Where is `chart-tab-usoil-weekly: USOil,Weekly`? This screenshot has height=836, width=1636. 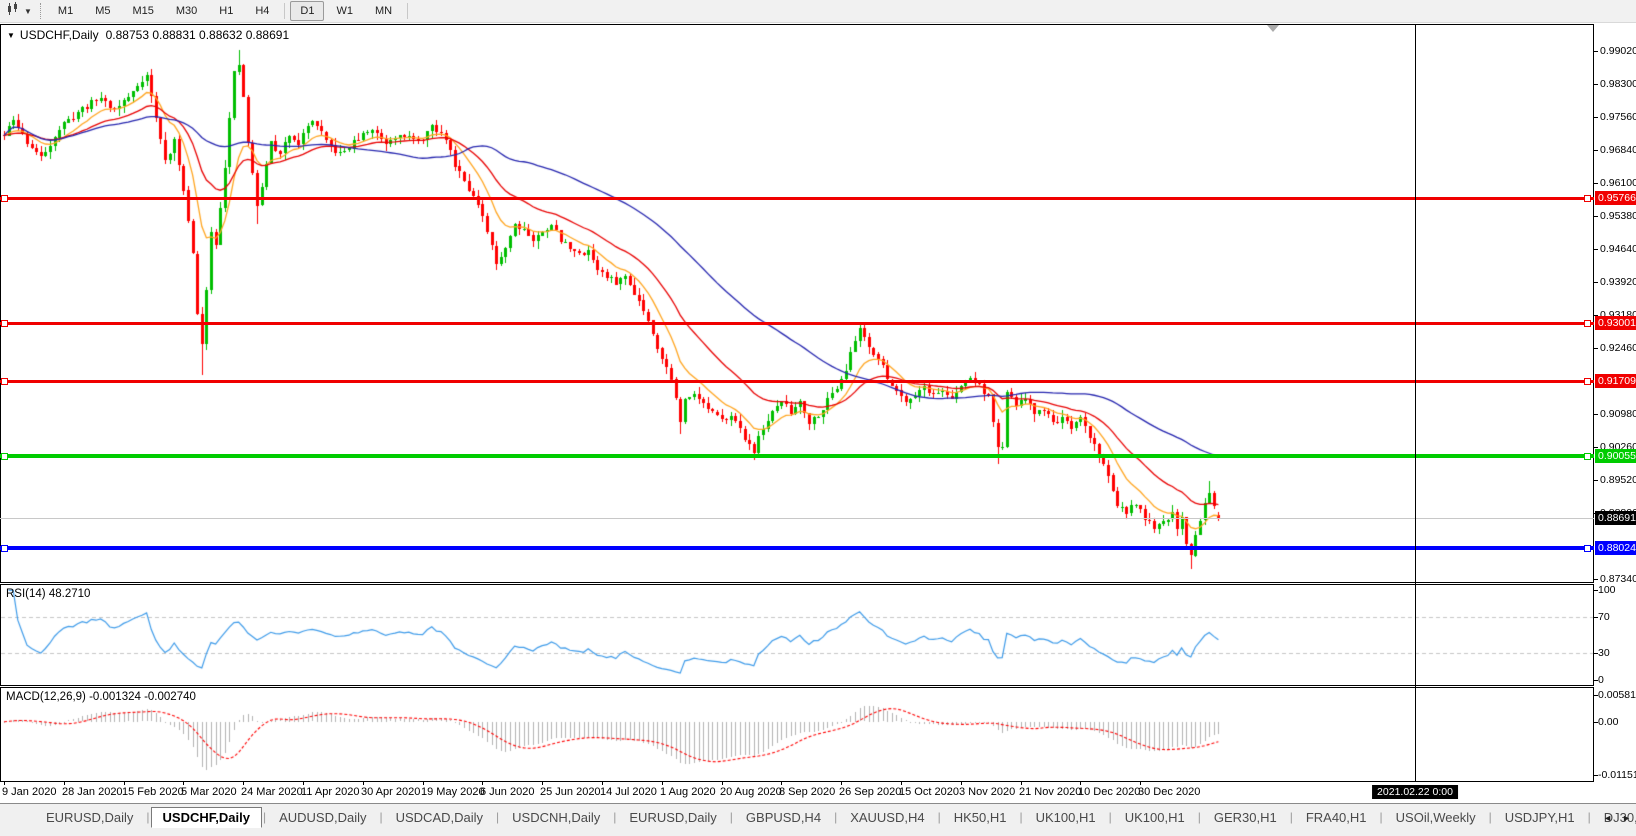 chart-tab-usoil-weekly: USOil,Weekly is located at coordinates (1435, 817).